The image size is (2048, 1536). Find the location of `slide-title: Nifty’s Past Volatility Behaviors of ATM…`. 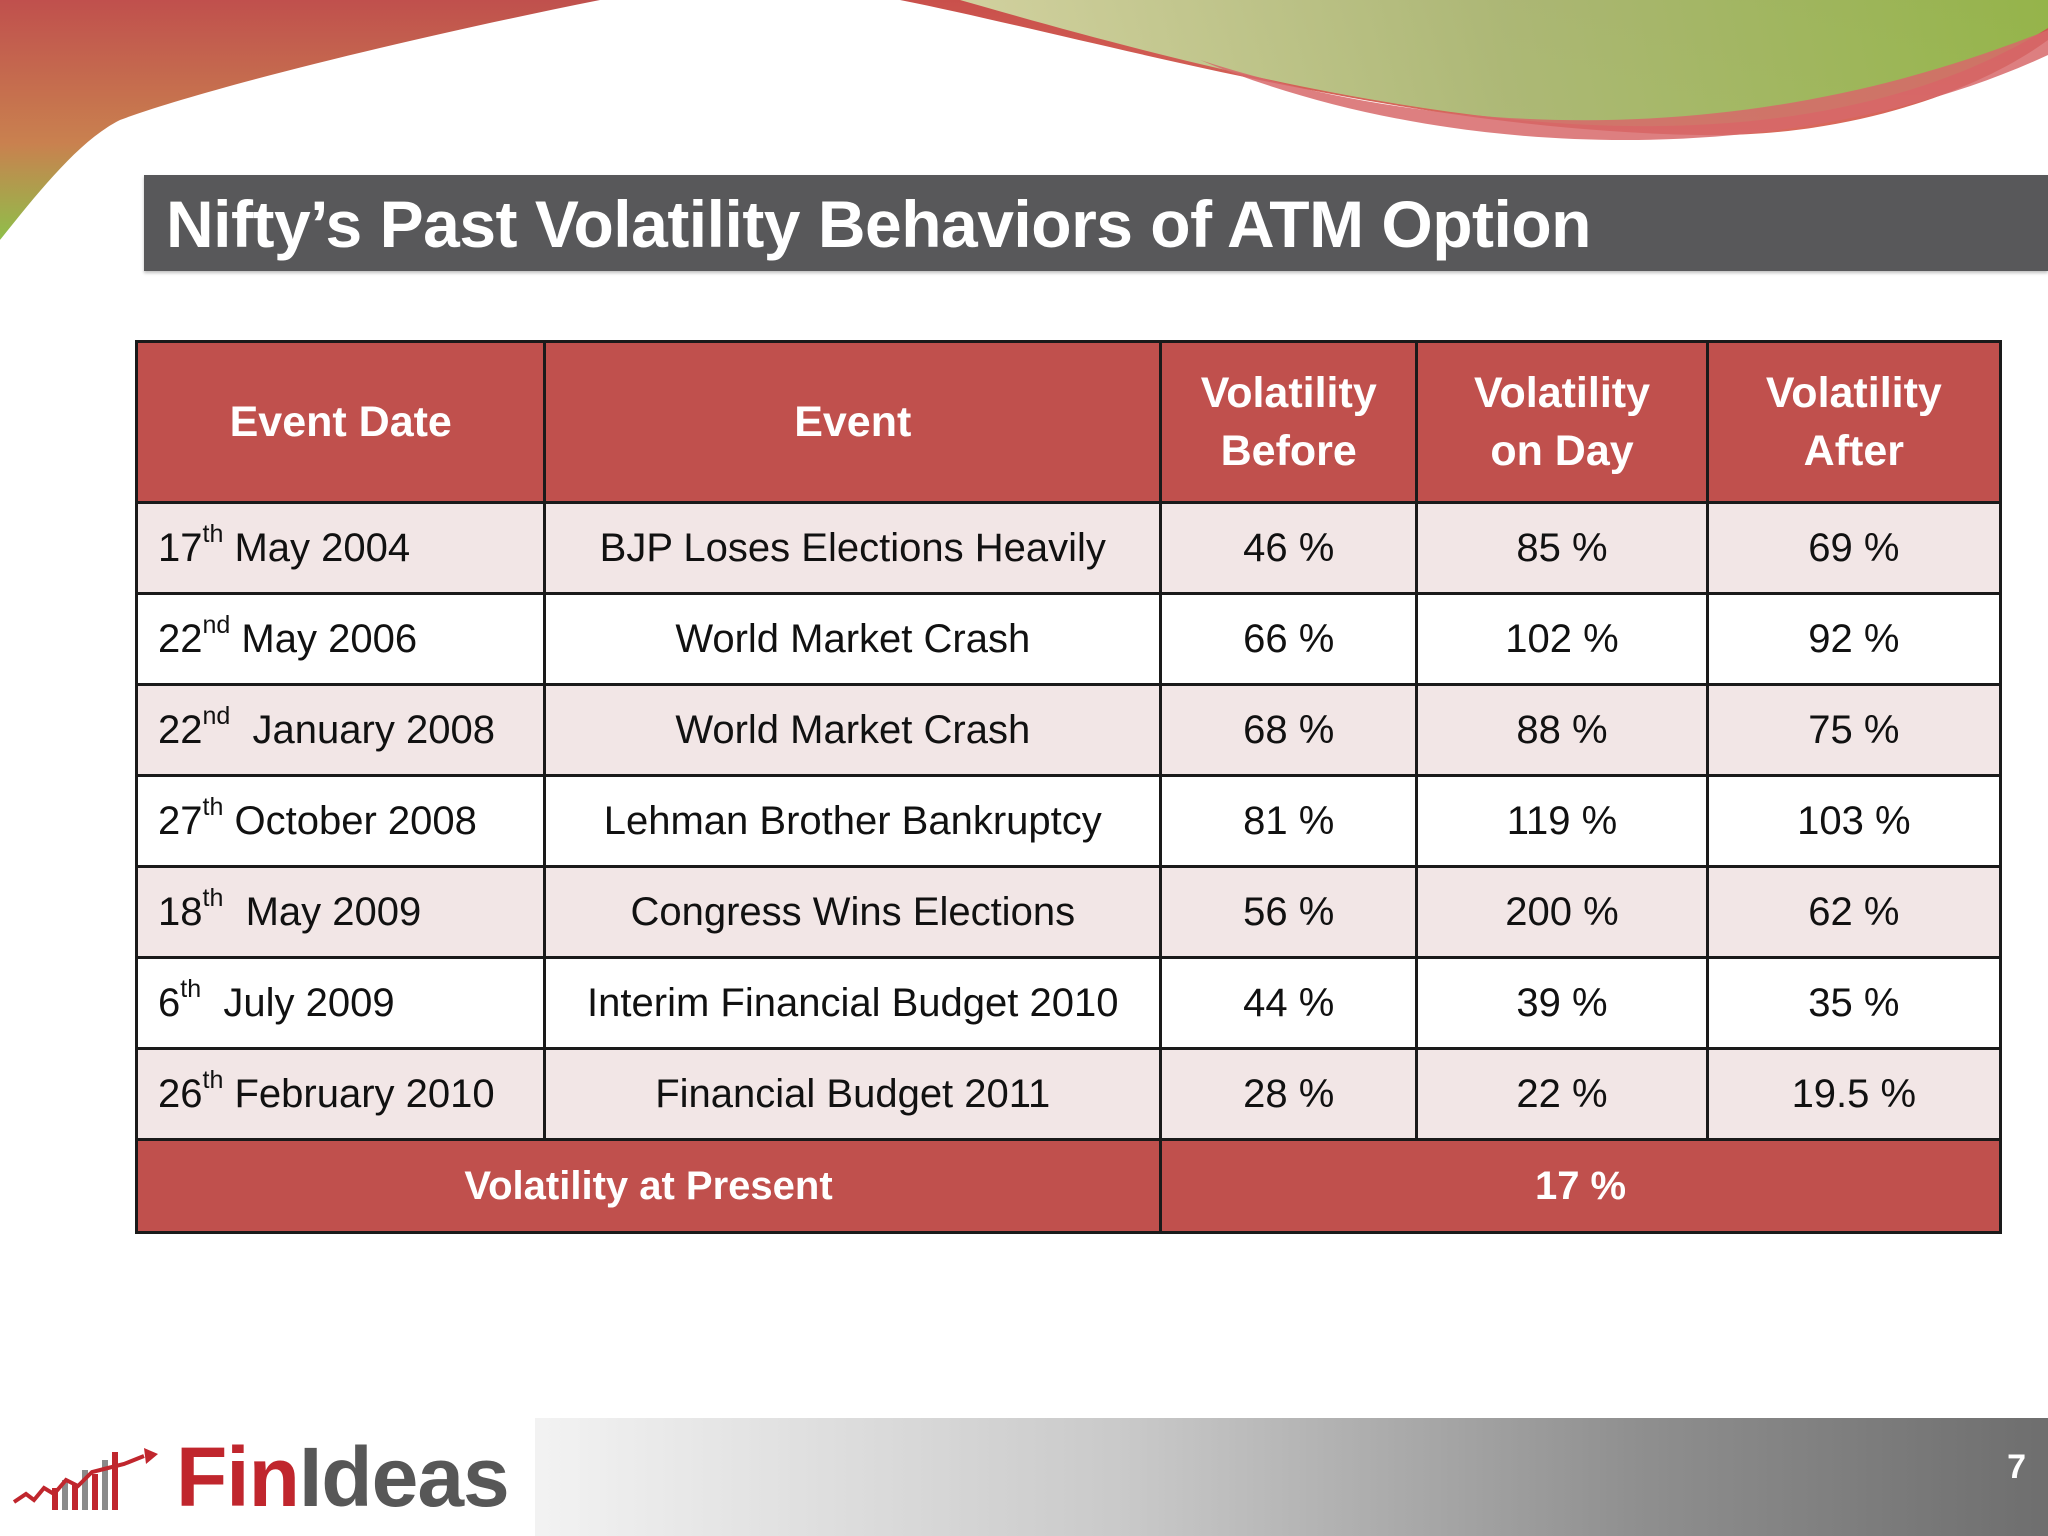

slide-title: Nifty’s Past Volatility Behaviors of ATM… is located at coordinates (879, 224).